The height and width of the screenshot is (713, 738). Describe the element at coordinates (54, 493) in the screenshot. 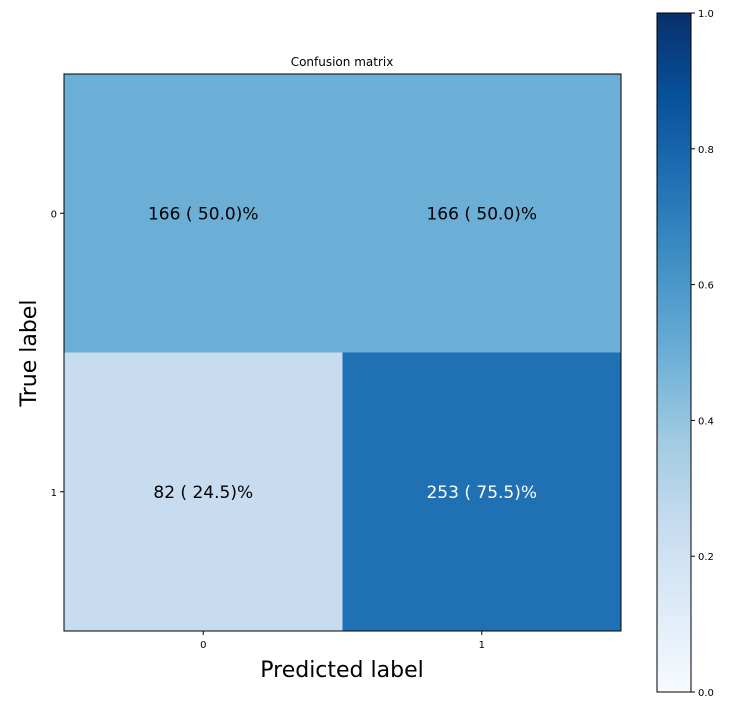

I see `y-tick-label: 1` at that location.